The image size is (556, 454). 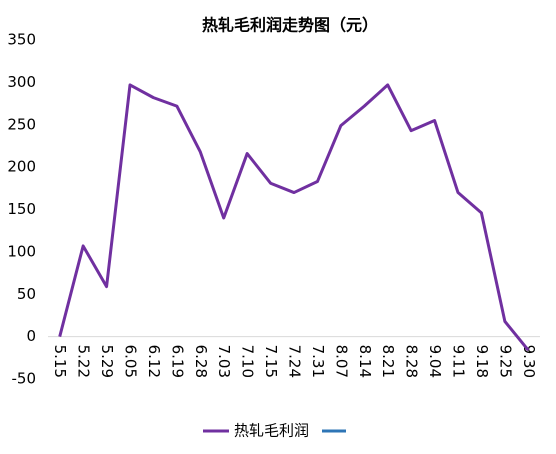 I want to click on x-tick-label: 6.28, so click(x=201, y=361).